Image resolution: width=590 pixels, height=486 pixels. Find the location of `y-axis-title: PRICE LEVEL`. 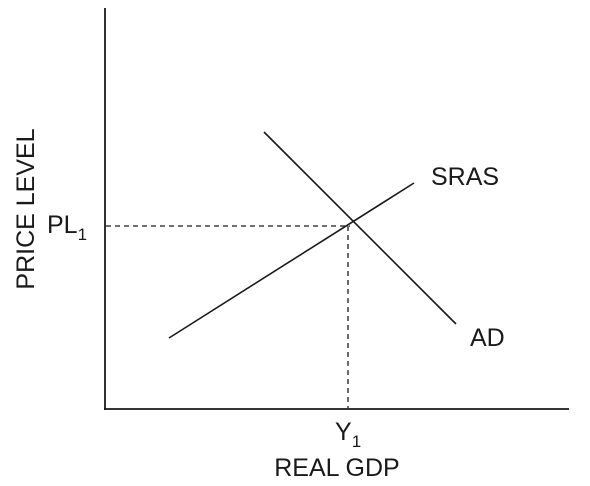

y-axis-title: PRICE LEVEL is located at coordinates (26, 208).